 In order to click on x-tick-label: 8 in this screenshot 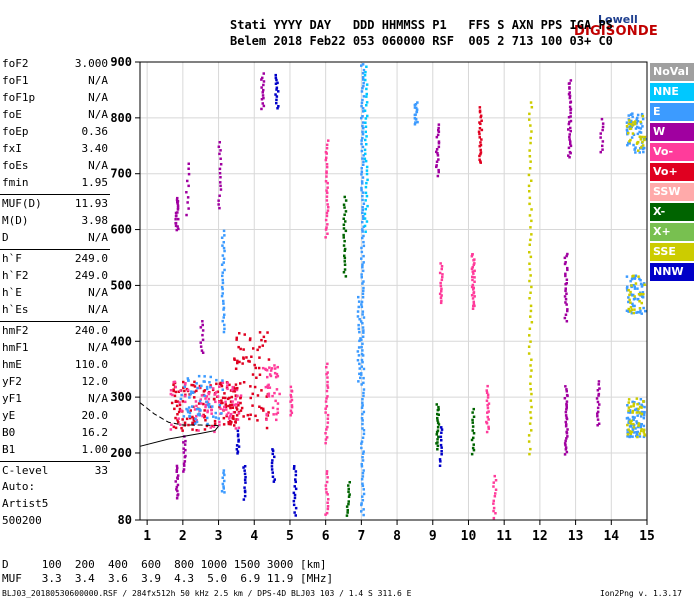, I will do `click(397, 536)`.